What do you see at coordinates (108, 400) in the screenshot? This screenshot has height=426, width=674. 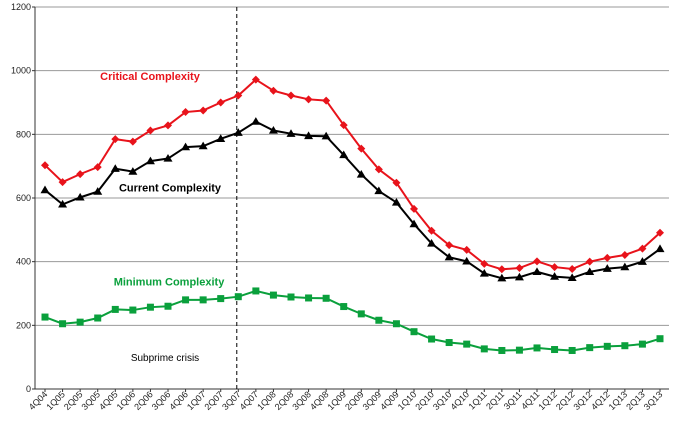 I see `x-tick-label: 4Q05` at bounding box center [108, 400].